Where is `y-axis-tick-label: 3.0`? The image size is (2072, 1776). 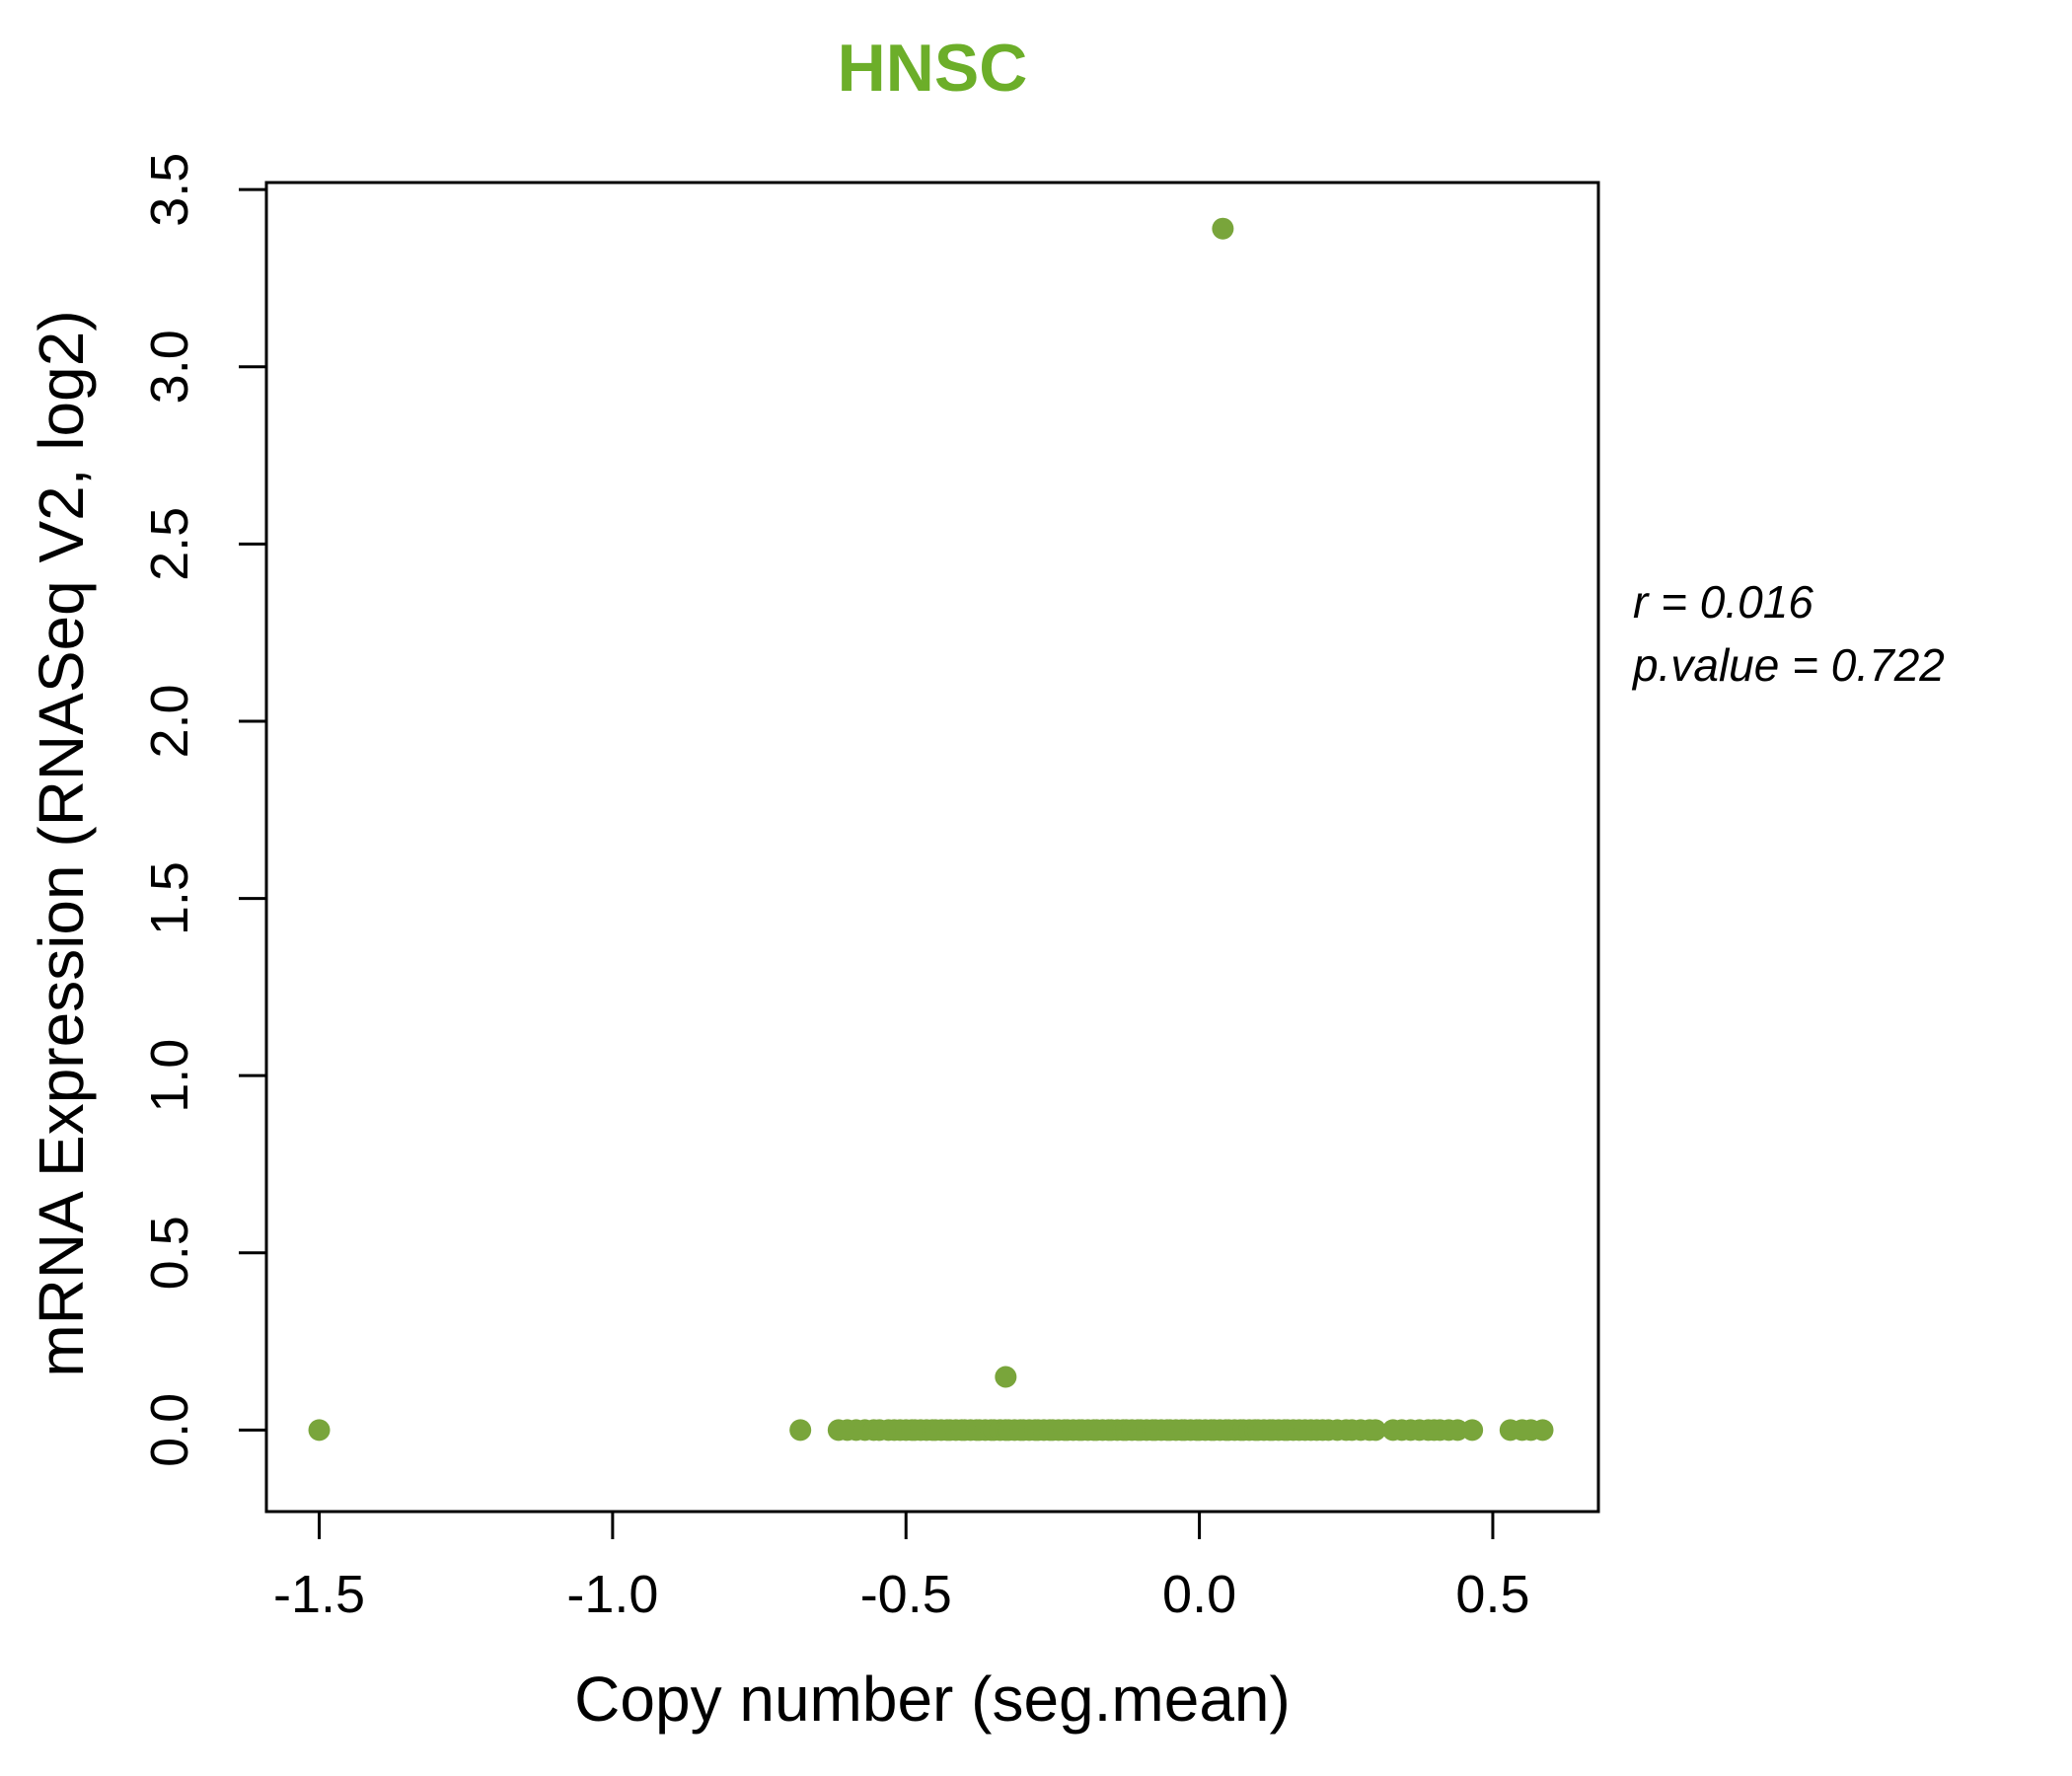
y-axis-tick-label: 3.0 is located at coordinates (169, 367).